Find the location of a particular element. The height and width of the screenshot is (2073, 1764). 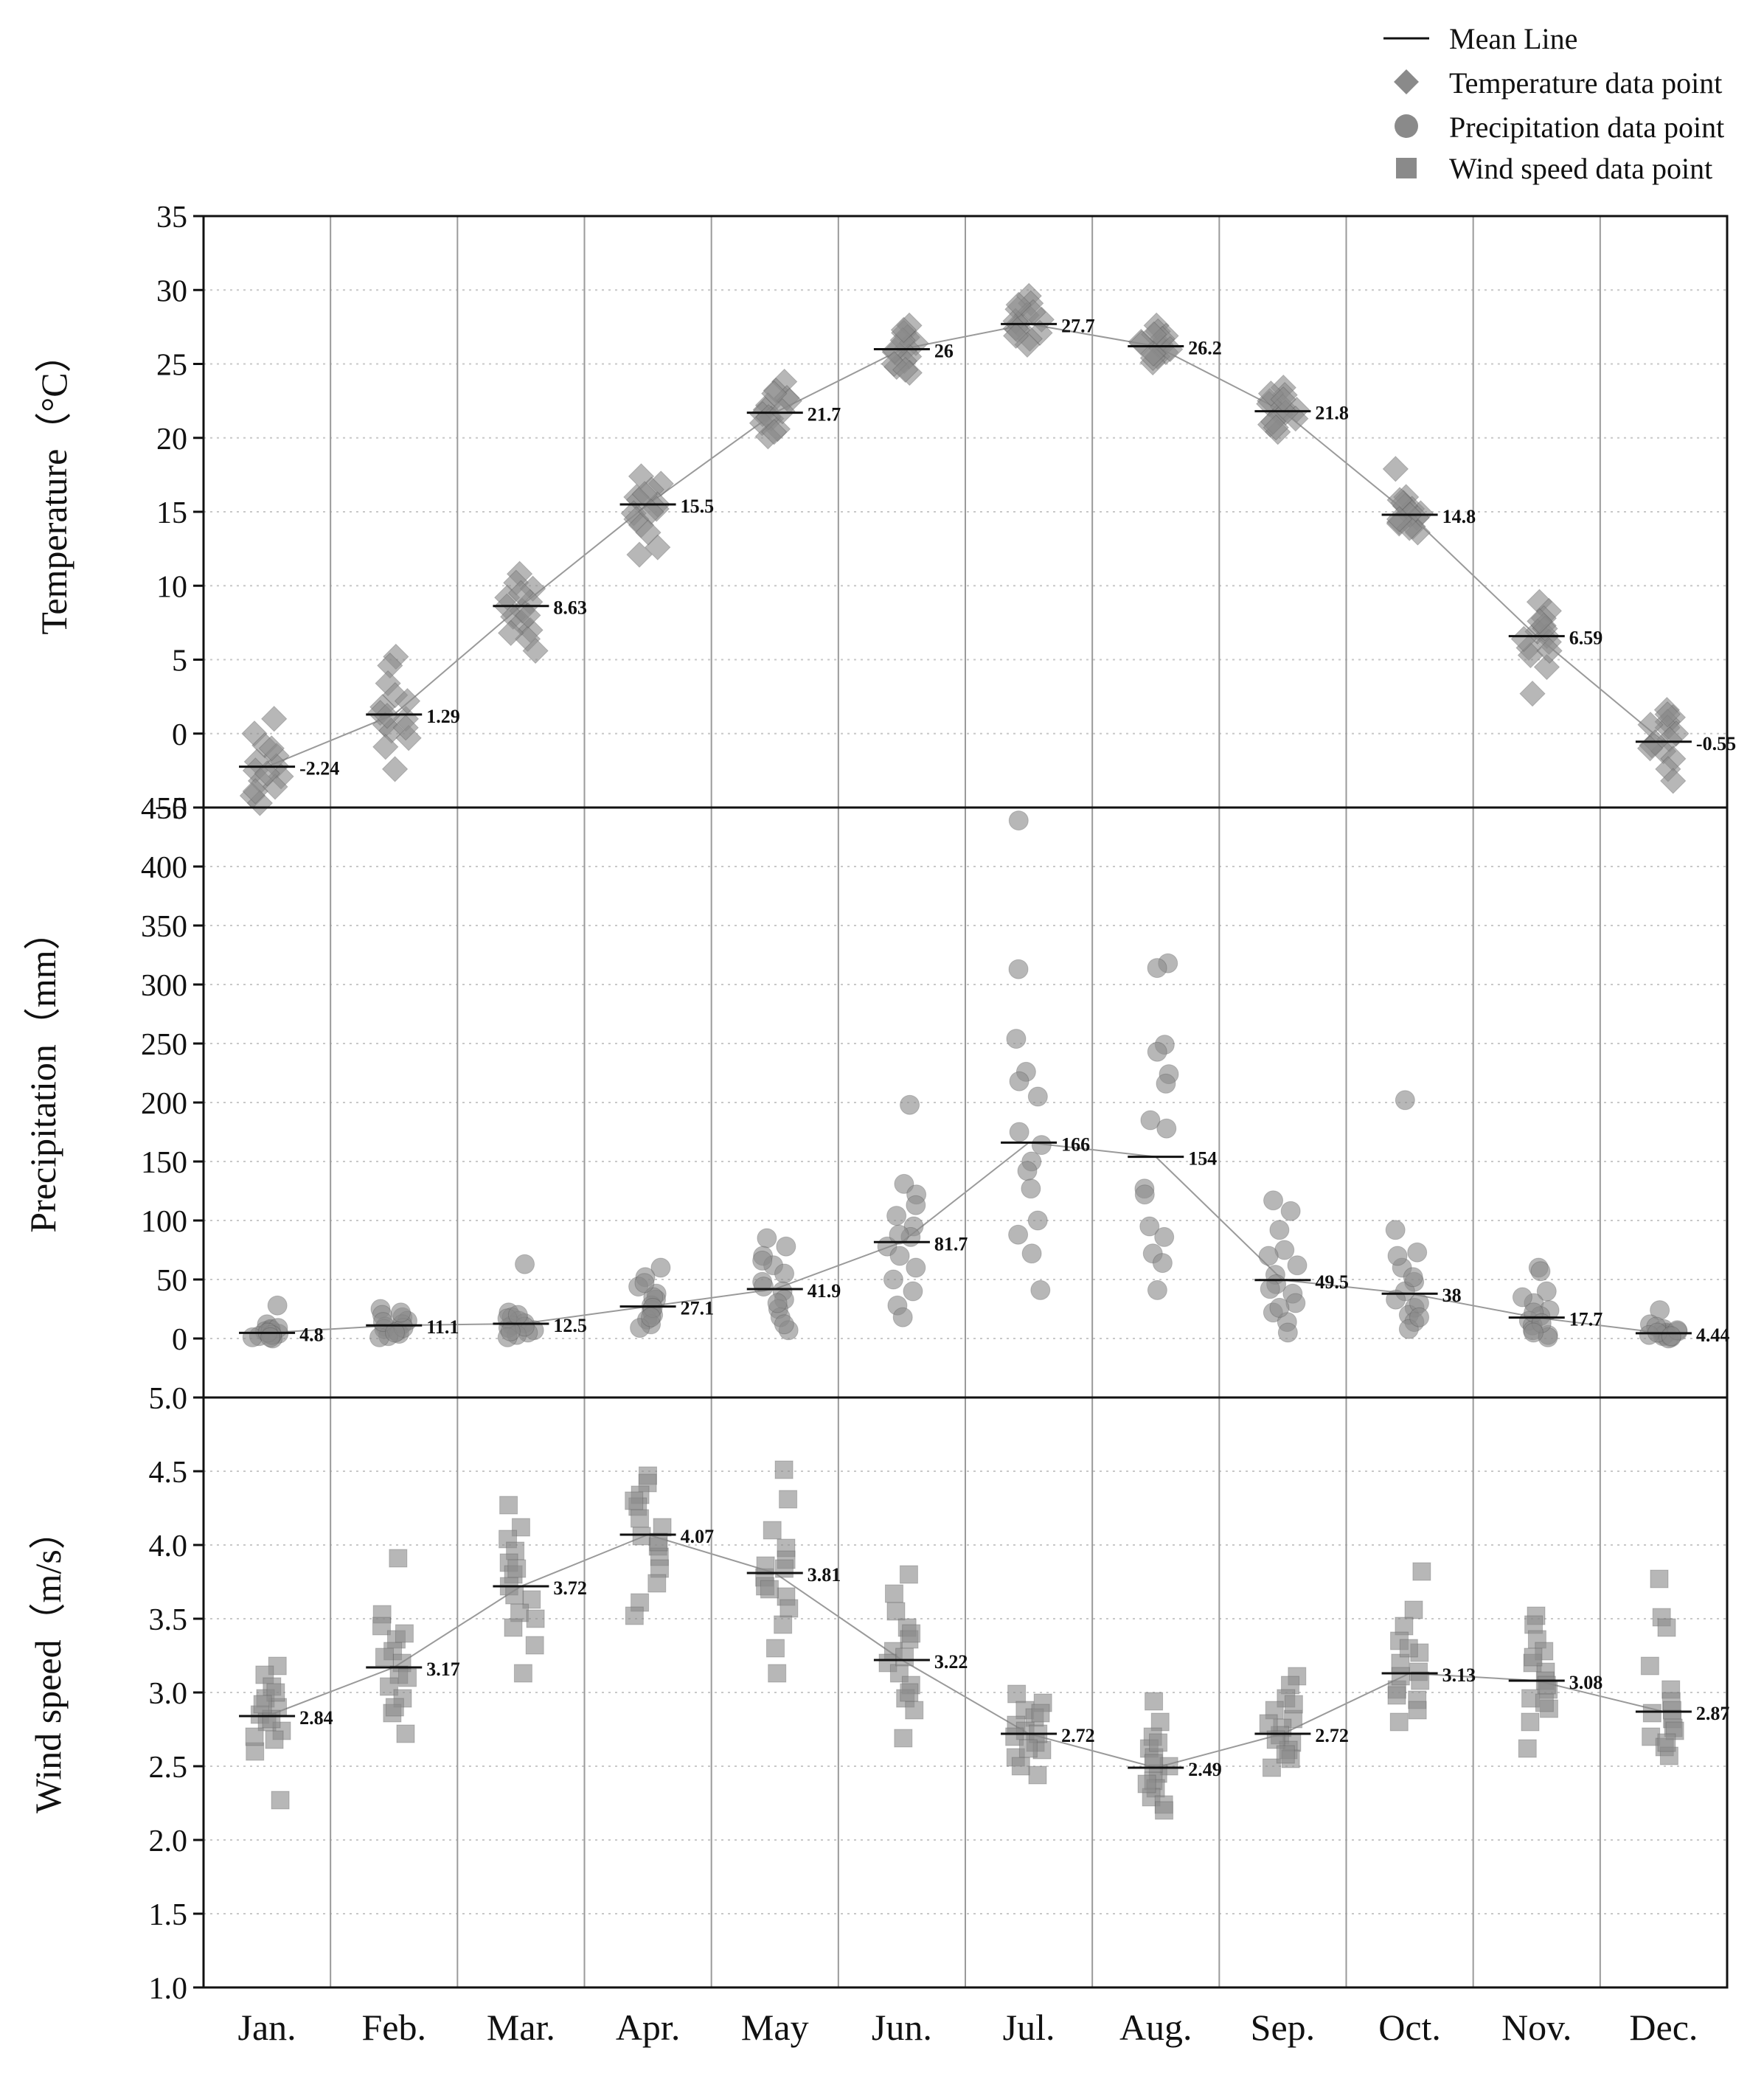

wind_speed-mean-label: 3.72 is located at coordinates (570, 1588).